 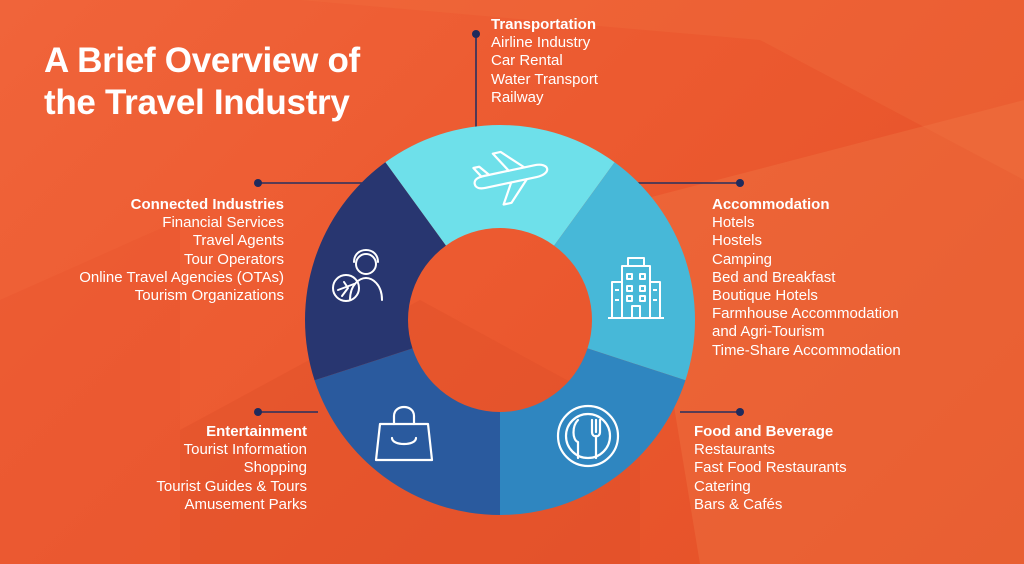 I want to click on list-item: Financial Services, so click(x=223, y=223).